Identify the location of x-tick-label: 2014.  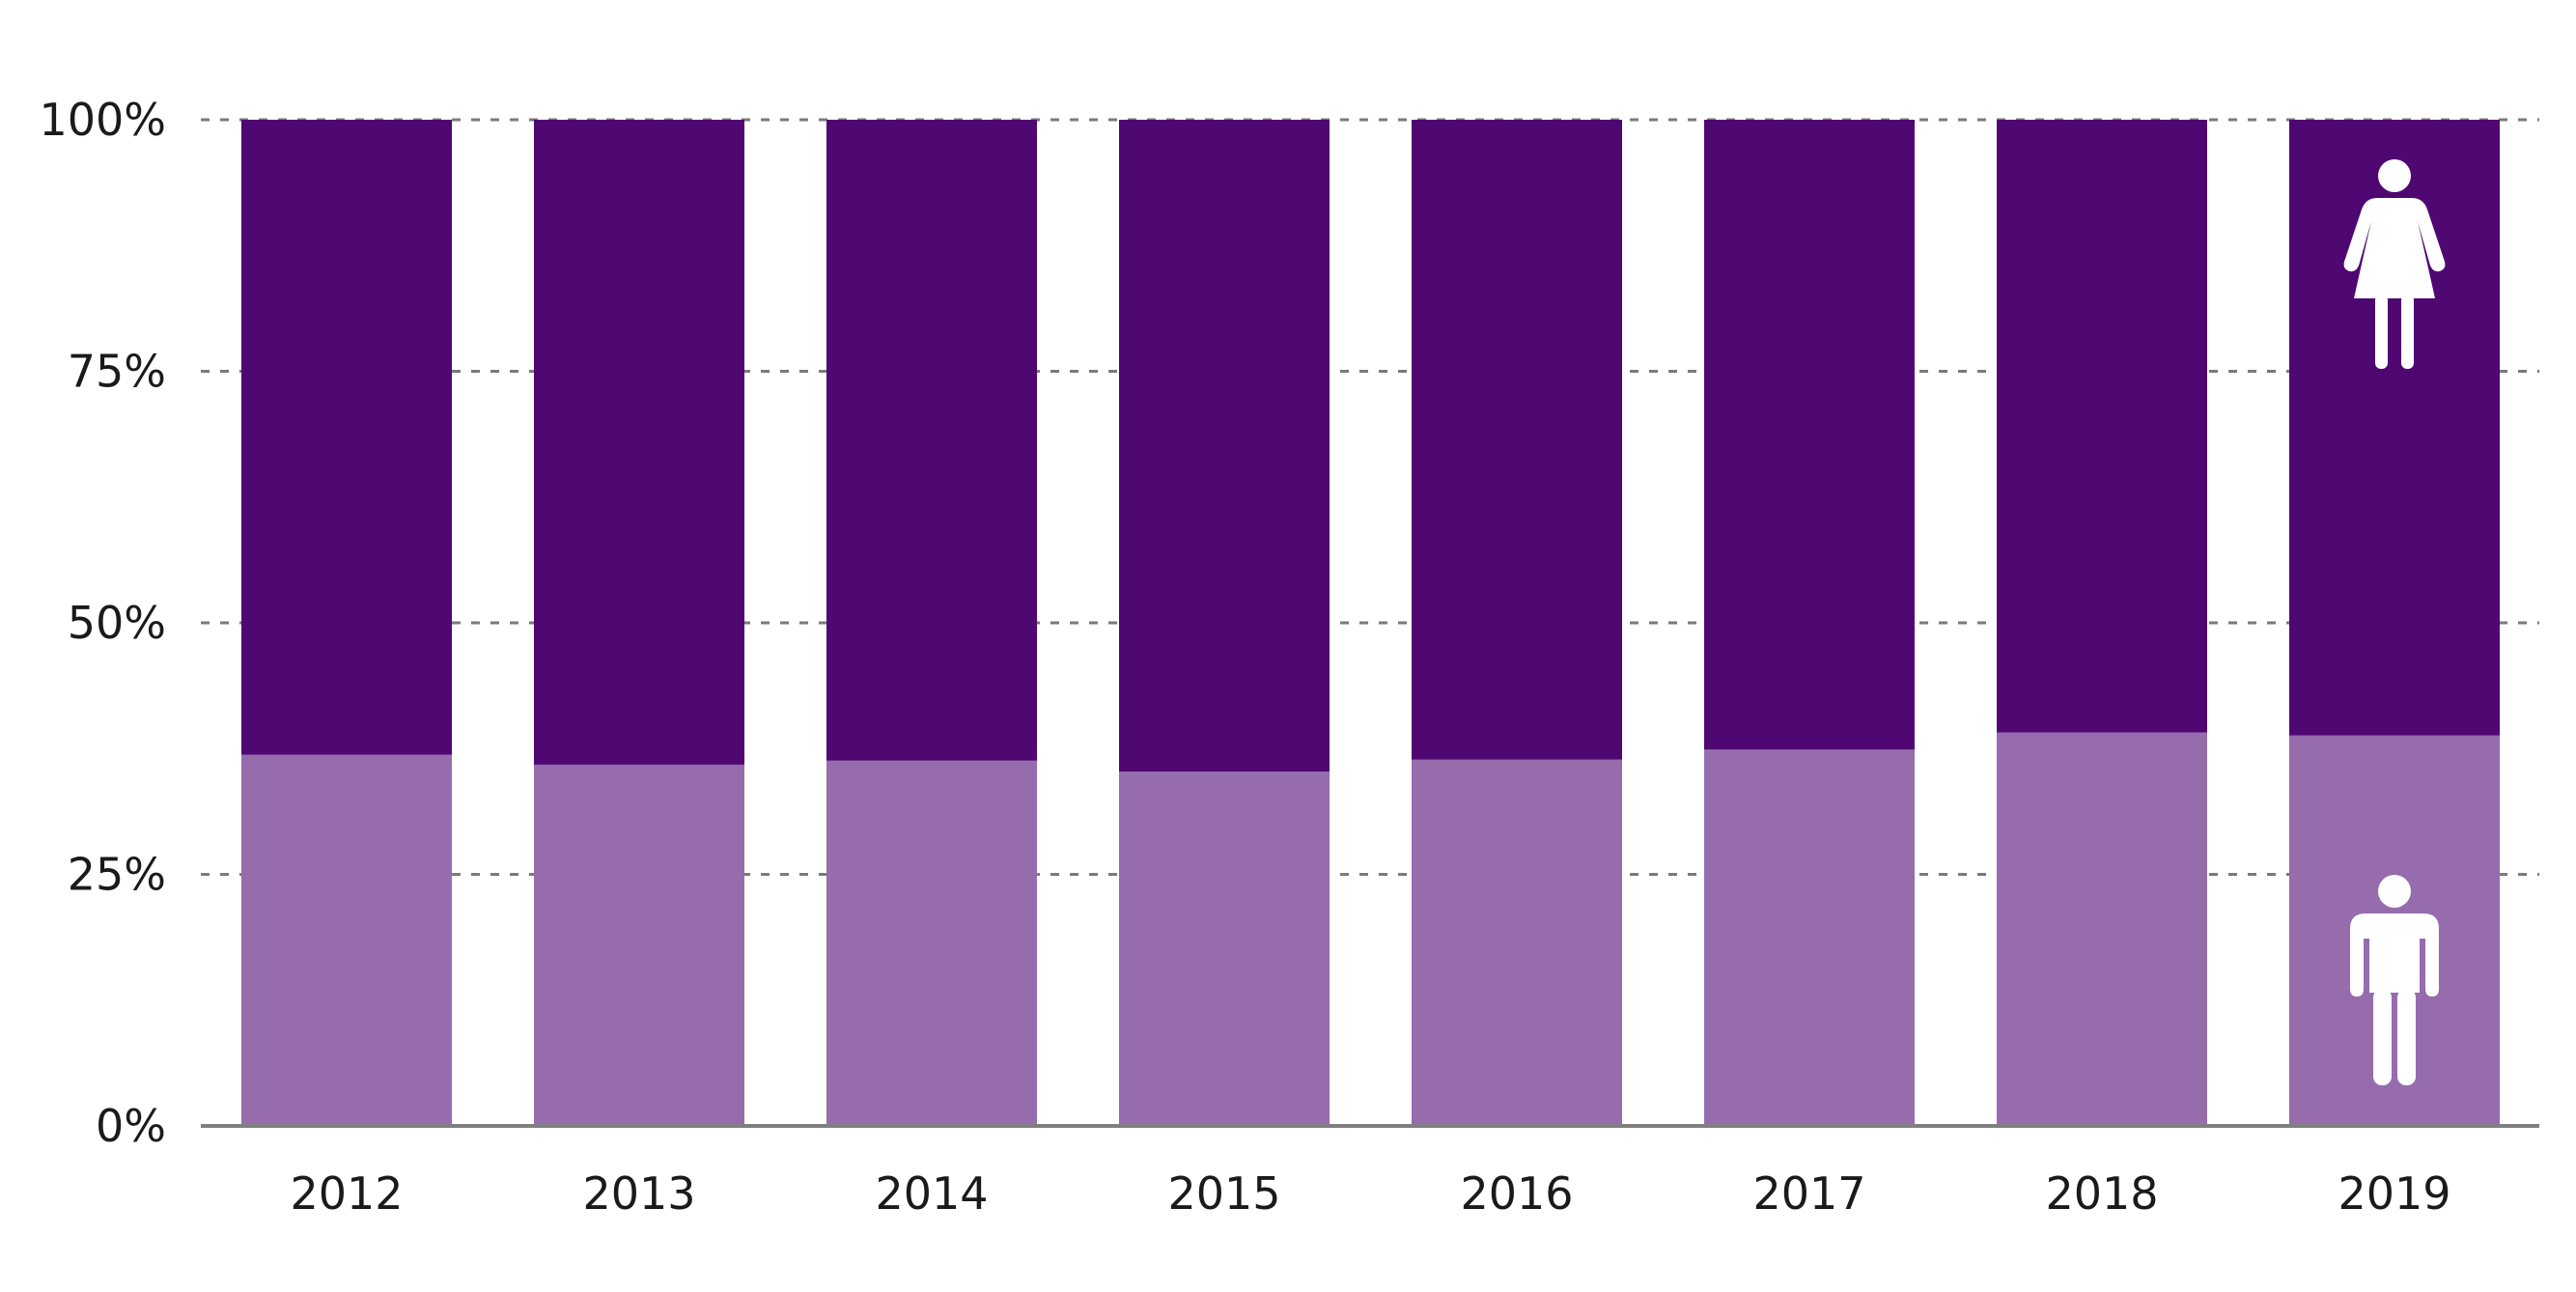
(932, 1193).